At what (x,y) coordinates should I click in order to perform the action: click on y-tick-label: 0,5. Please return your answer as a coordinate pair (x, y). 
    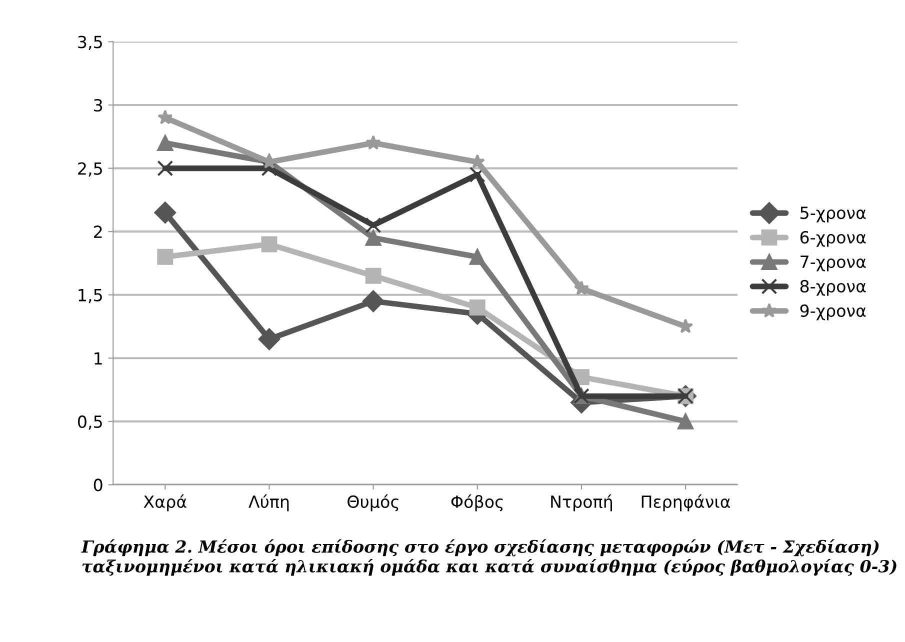
    Looking at the image, I should click on (90, 422).